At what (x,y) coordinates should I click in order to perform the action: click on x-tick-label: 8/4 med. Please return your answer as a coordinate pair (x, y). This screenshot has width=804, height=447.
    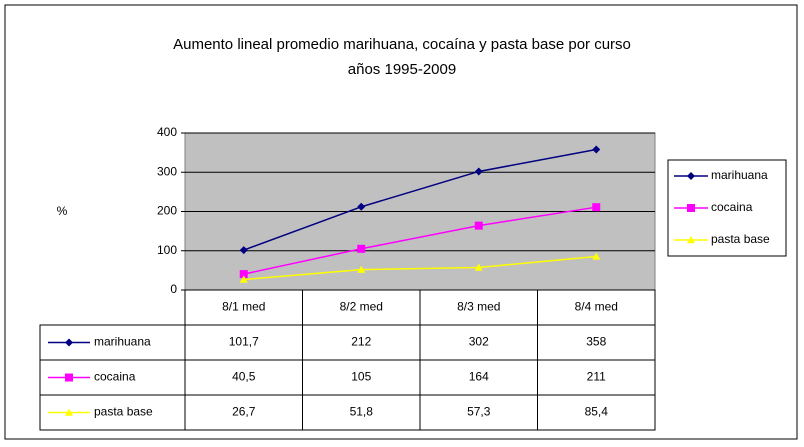
    Looking at the image, I should click on (596, 307).